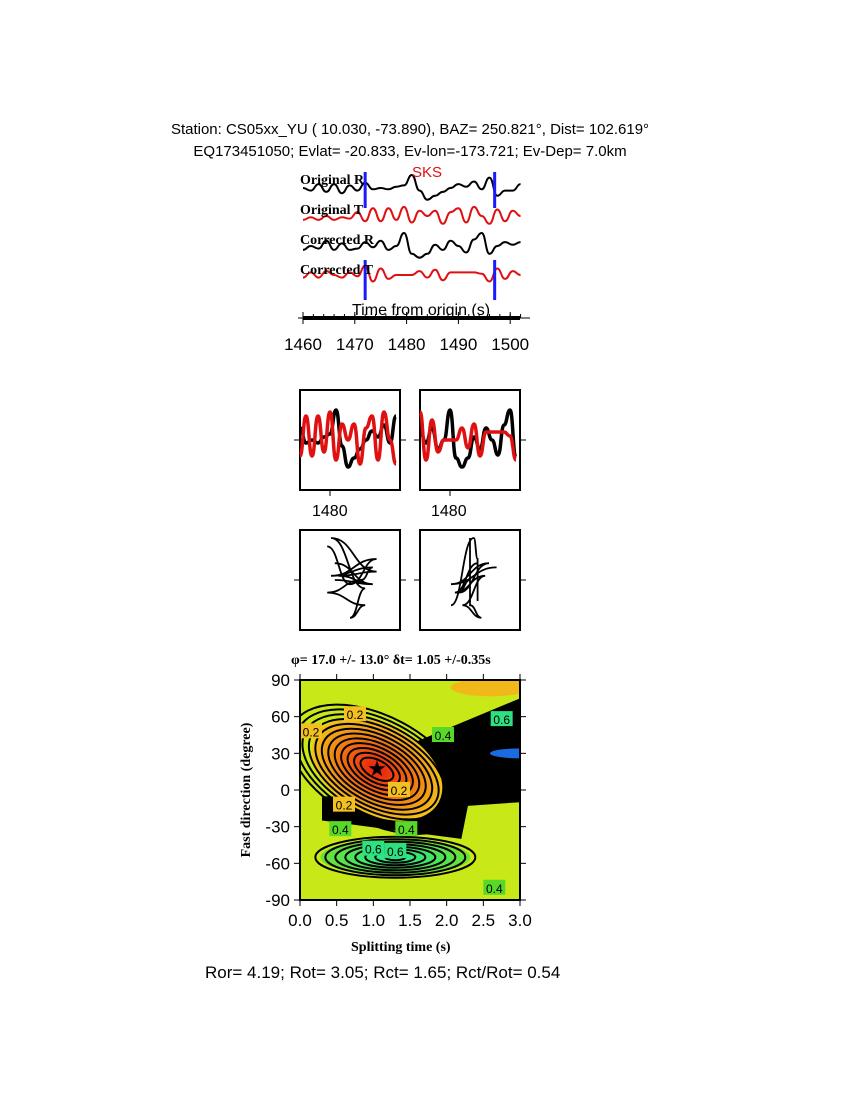  Describe the element at coordinates (336, 270) in the screenshot. I see `label-corrected-t: Corrected T` at that location.